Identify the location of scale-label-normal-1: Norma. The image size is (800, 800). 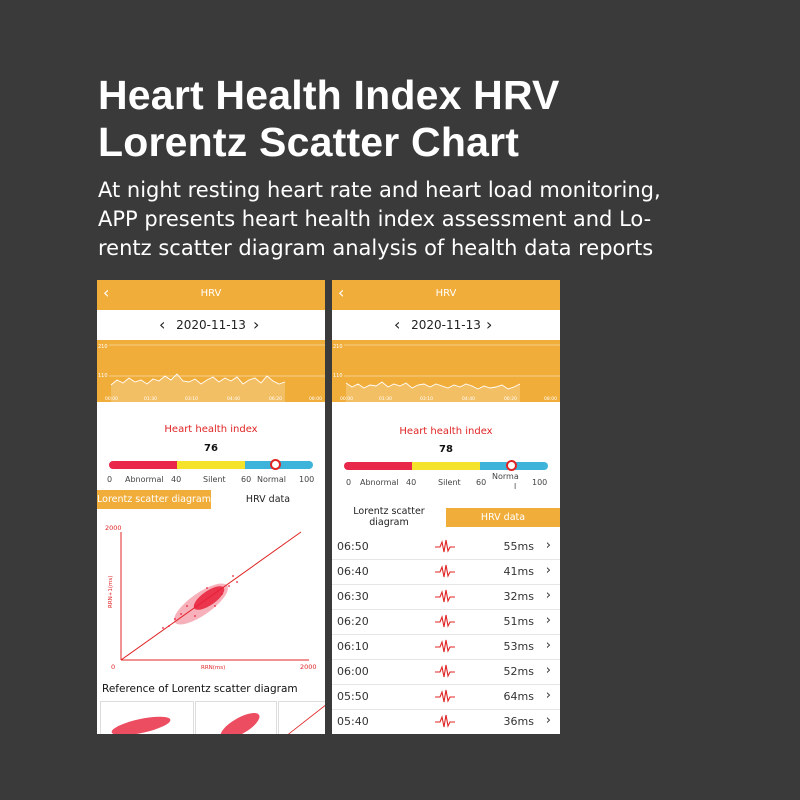
(505, 476).